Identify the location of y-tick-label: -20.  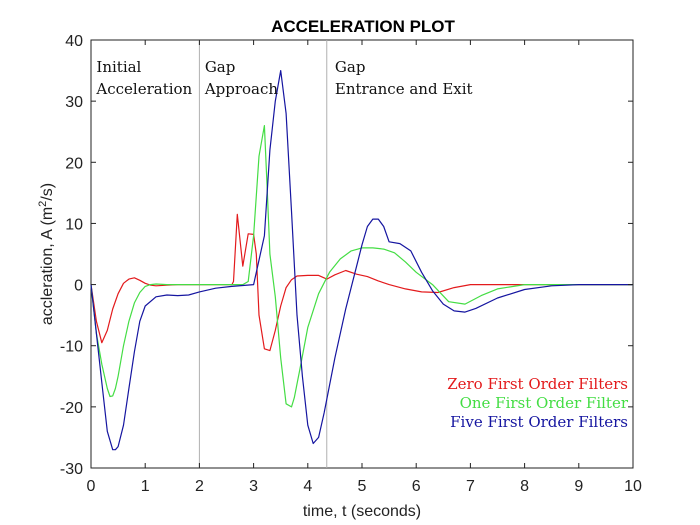
(71, 408).